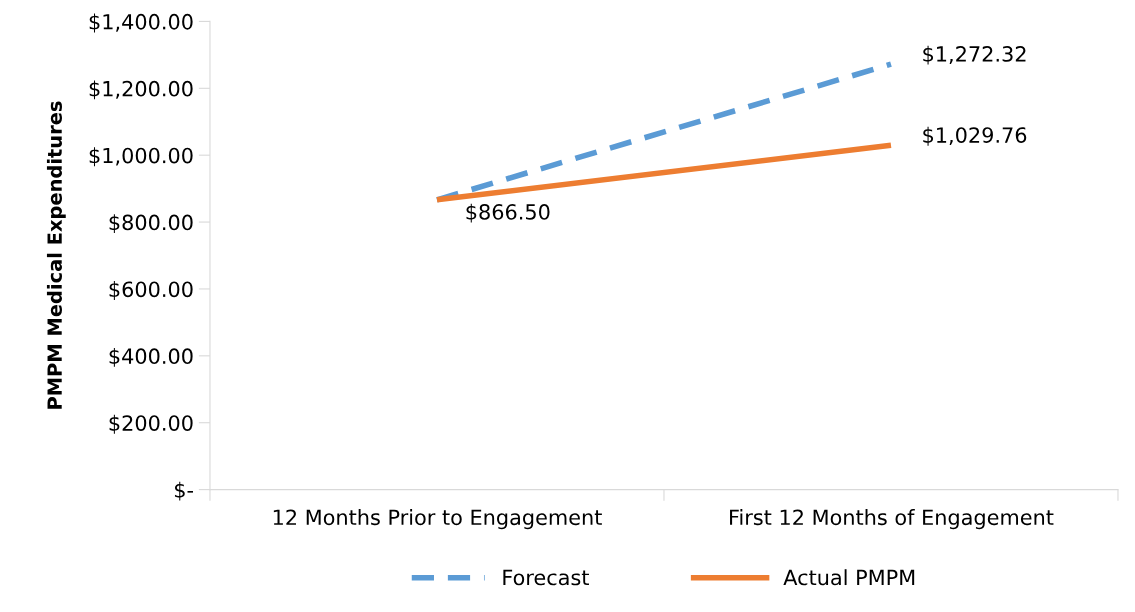 This screenshot has height=612, width=1135. Describe the element at coordinates (546, 577) in the screenshot. I see `legend-label: Forecast` at that location.